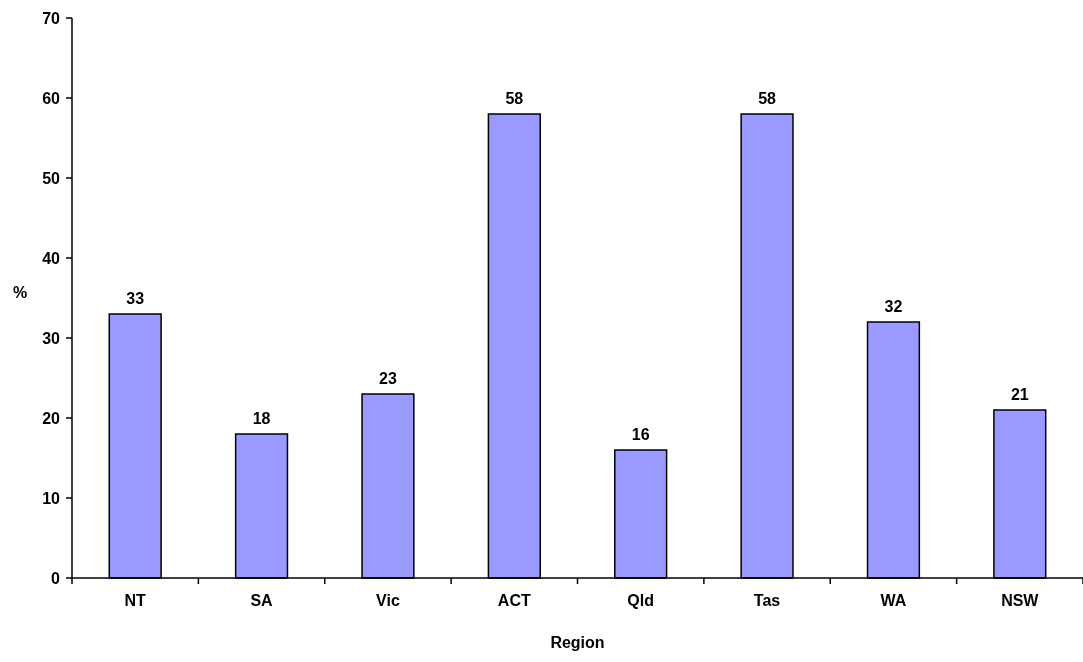  I want to click on x-axis-title: Region, so click(577, 642).